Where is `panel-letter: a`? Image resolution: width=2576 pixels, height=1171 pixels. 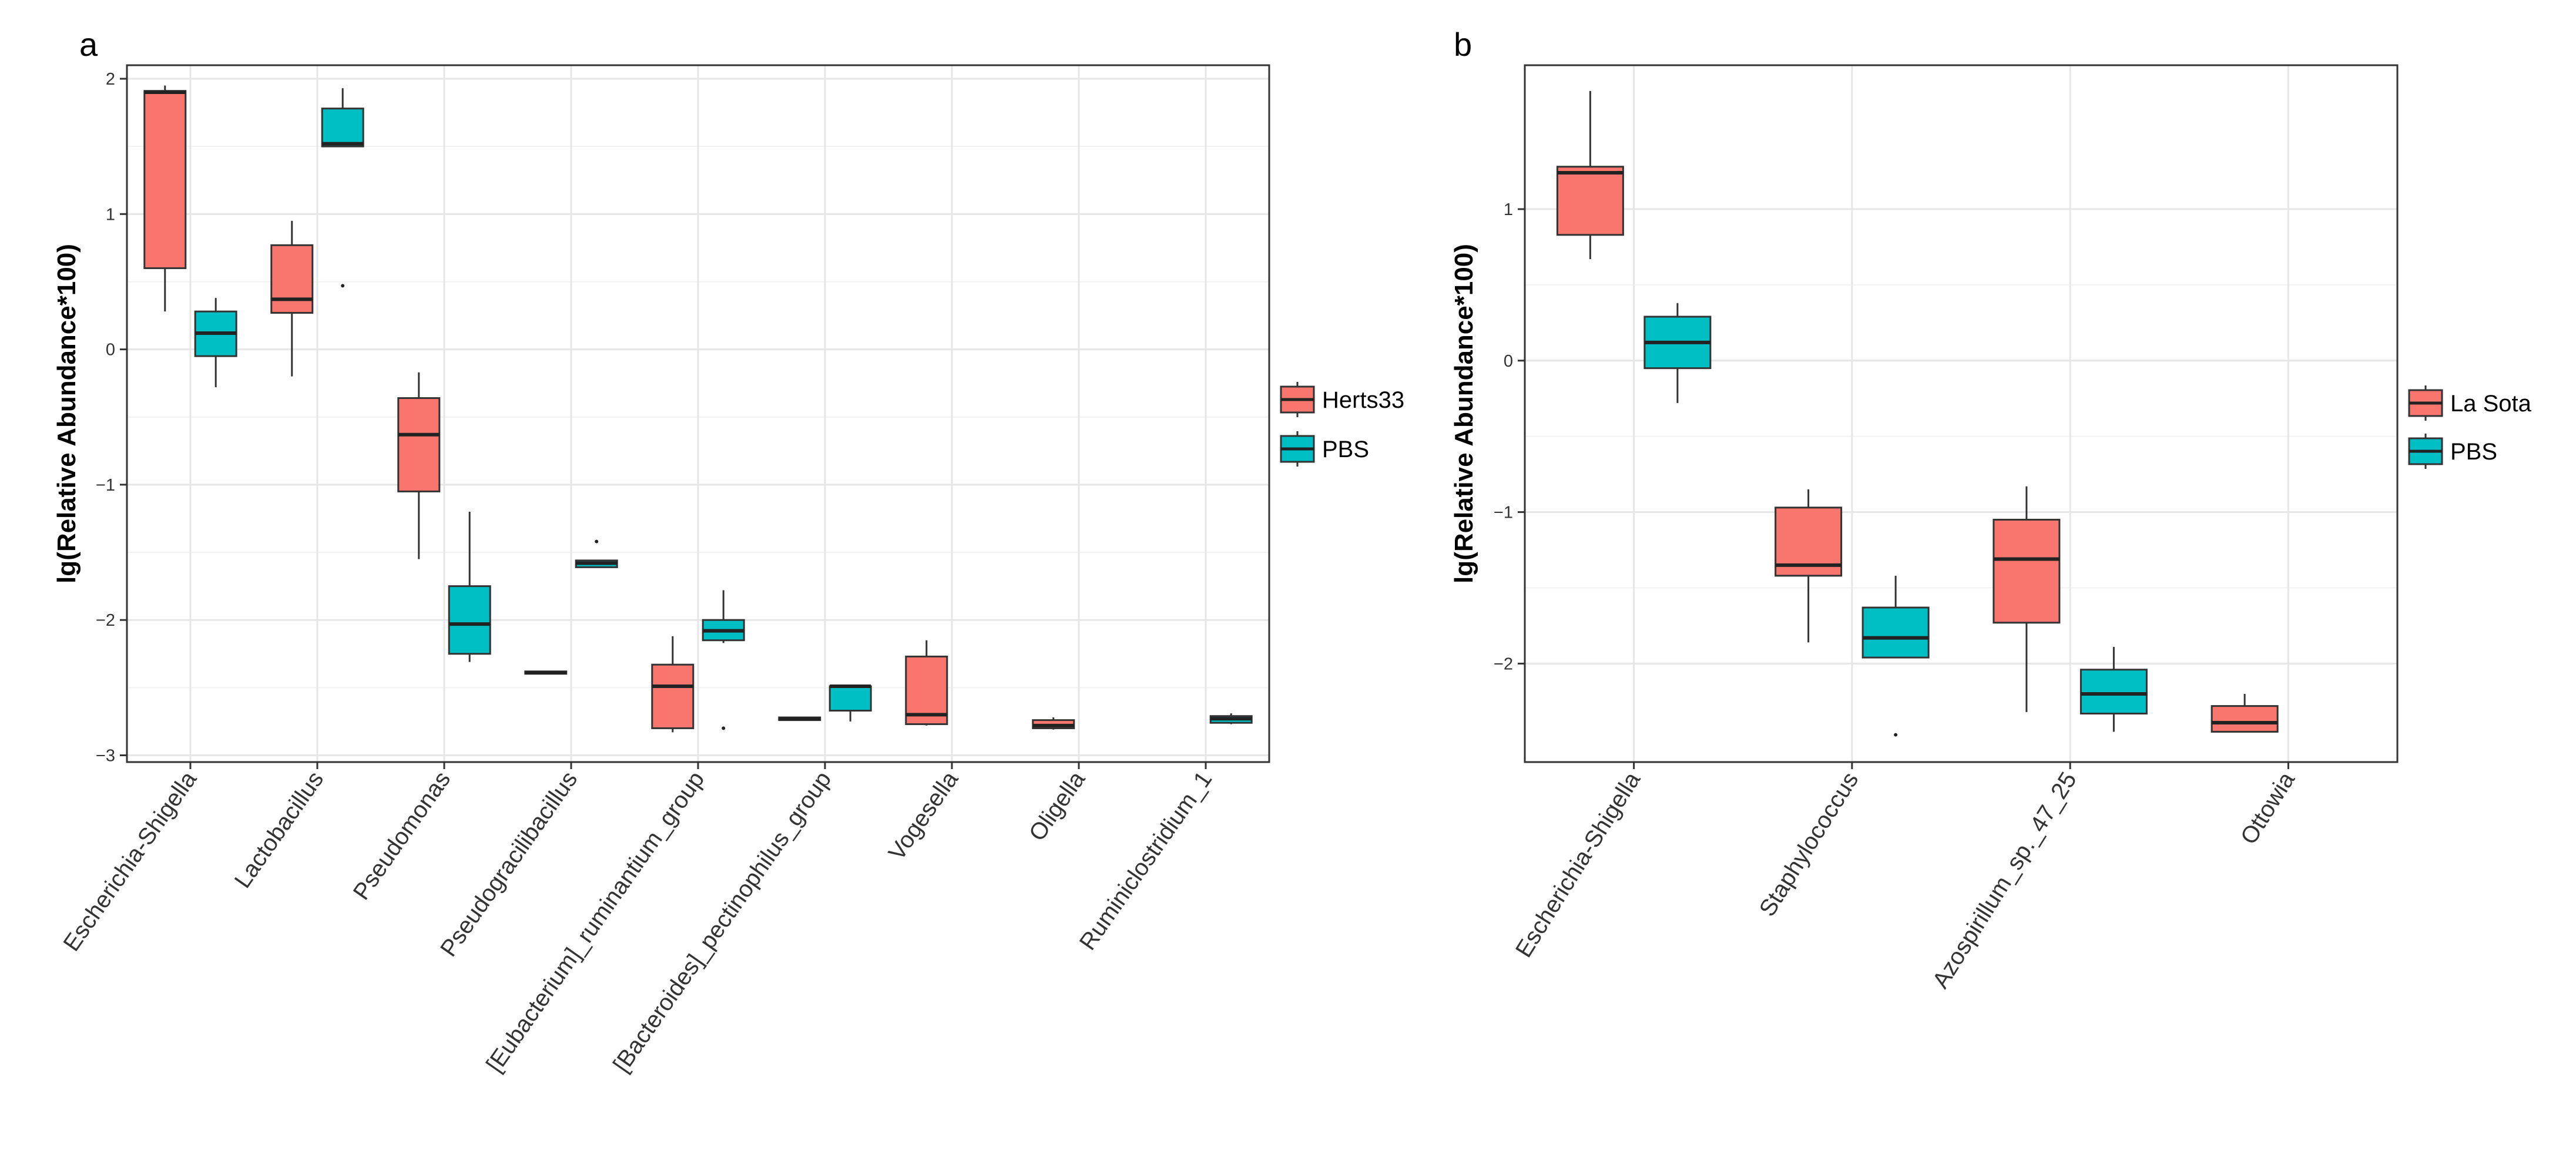
panel-letter: a is located at coordinates (88, 45).